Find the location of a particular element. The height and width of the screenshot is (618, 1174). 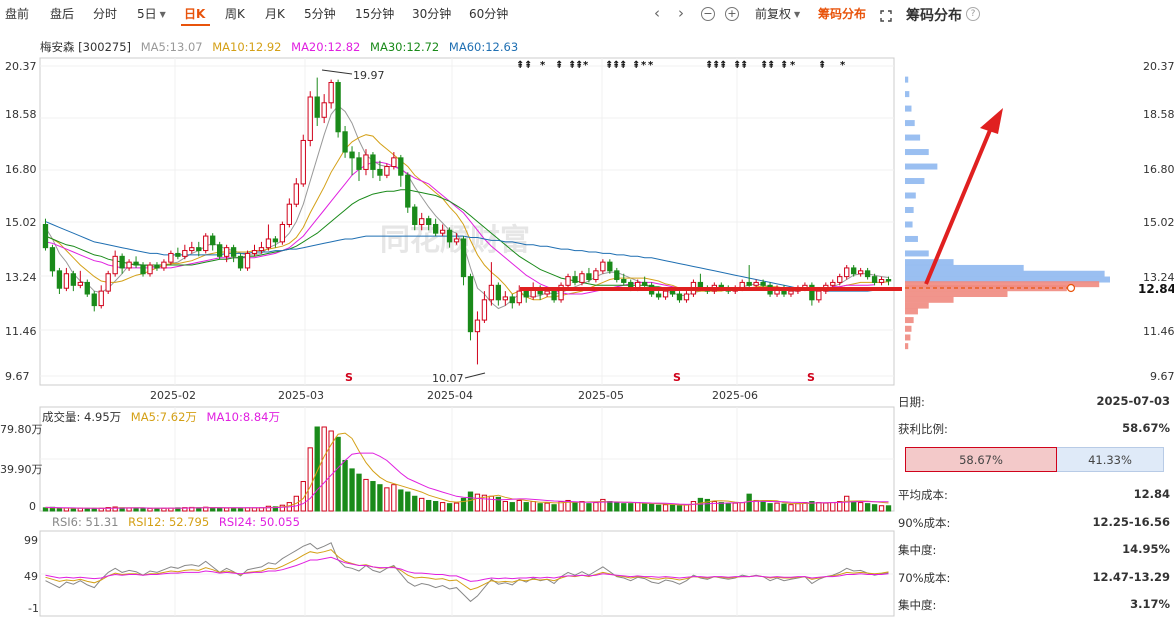

tab-monthly-k: 月K is located at coordinates (275, 14).